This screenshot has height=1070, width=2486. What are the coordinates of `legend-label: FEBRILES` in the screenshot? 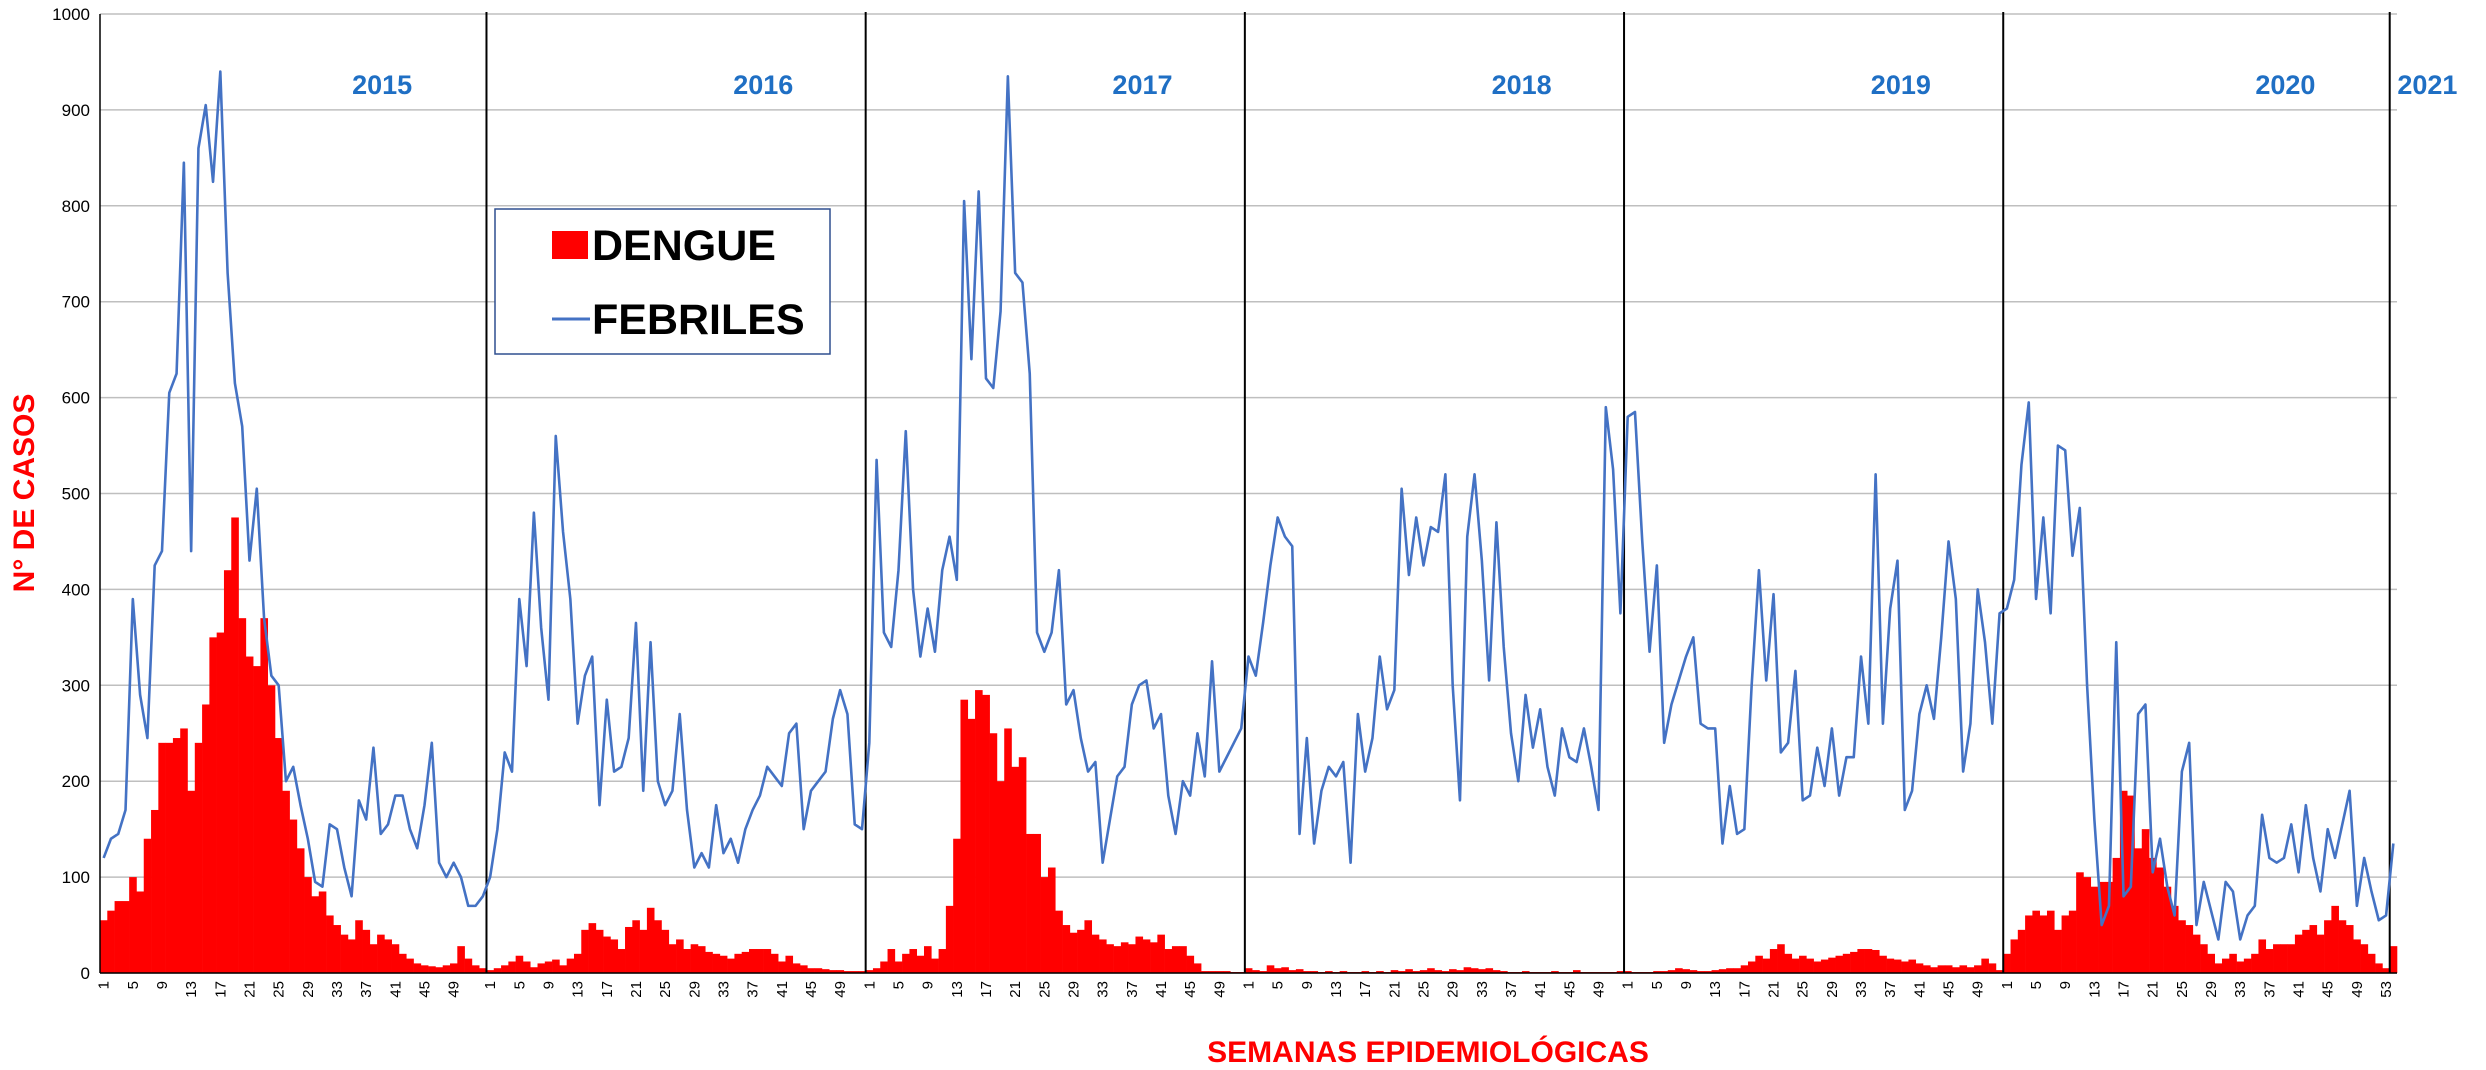 It's located at (698, 320).